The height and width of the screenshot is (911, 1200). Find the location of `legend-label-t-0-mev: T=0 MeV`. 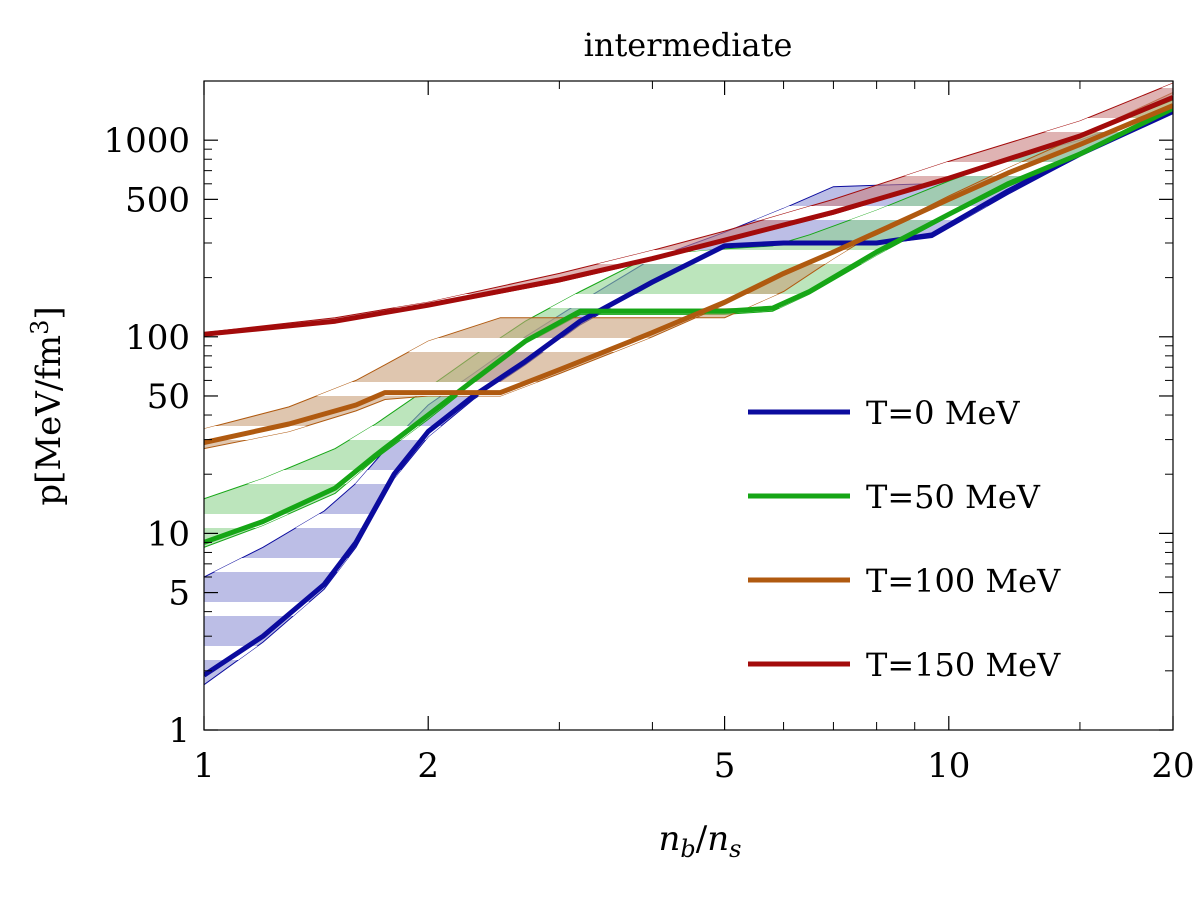

legend-label-t-0-mev: T=0 MeV is located at coordinates (943, 413).